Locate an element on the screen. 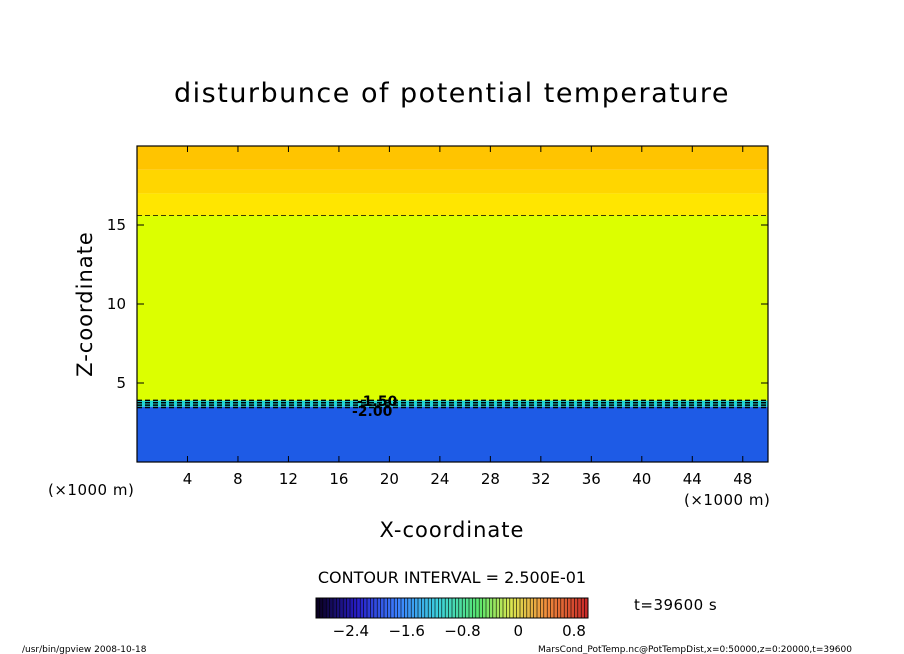  x-tick-label-6: 28 is located at coordinates (490, 479).